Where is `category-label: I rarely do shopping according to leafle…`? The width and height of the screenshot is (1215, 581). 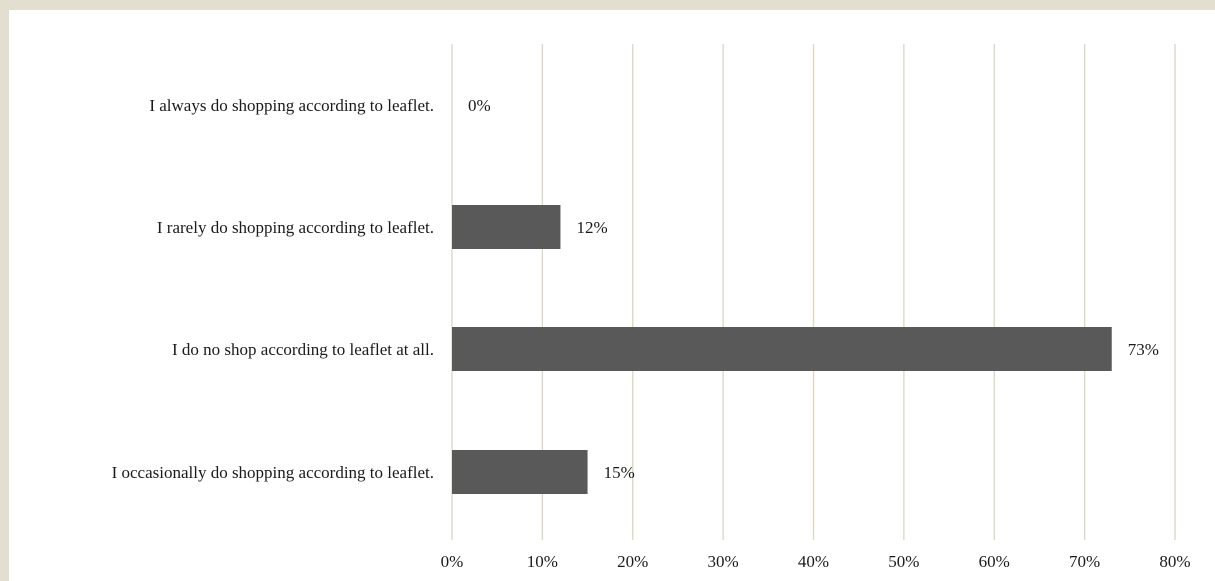 category-label: I rarely do shopping according to leafle… is located at coordinates (295, 227).